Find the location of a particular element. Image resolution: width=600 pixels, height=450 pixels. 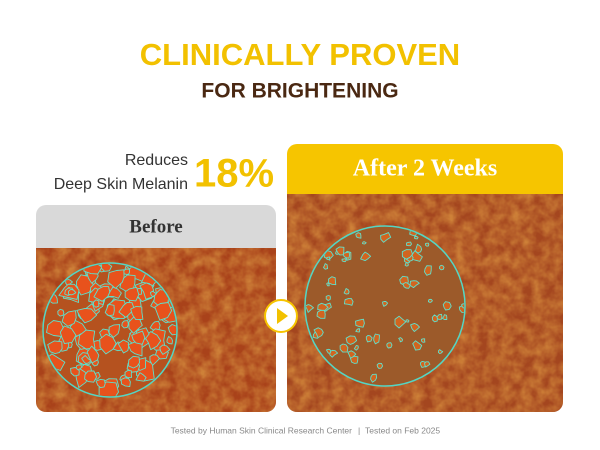

footer-text: Tested on Feb 2025 is located at coordinates (402, 430).